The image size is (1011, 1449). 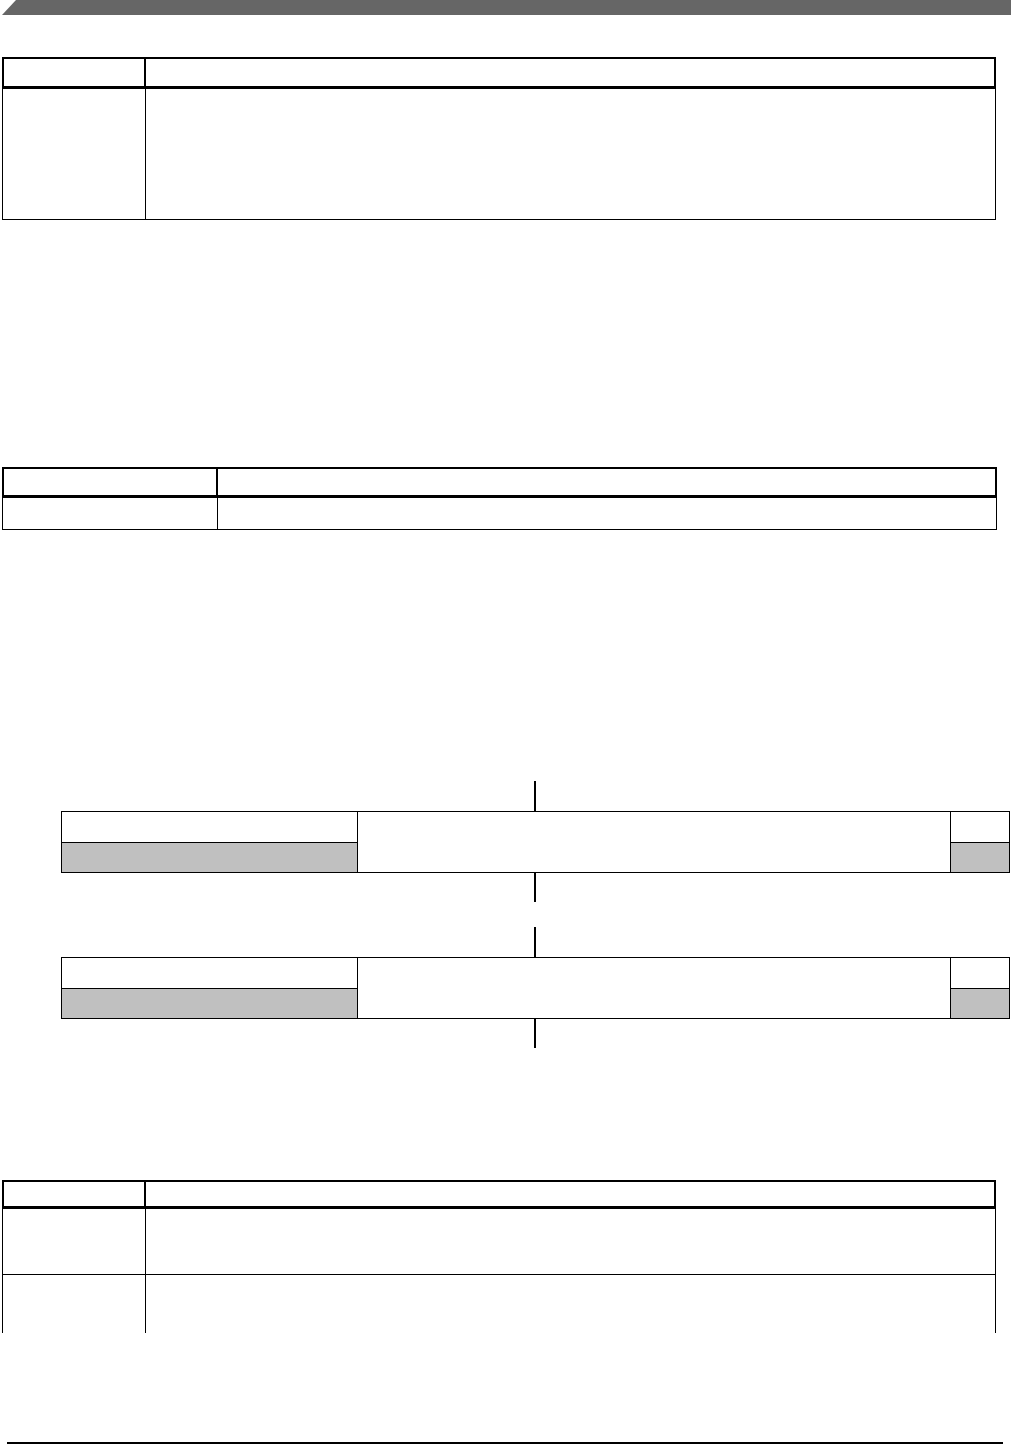 What do you see at coordinates (570, 154) in the screenshot?
I see `top-table-body-cell-right` at bounding box center [570, 154].